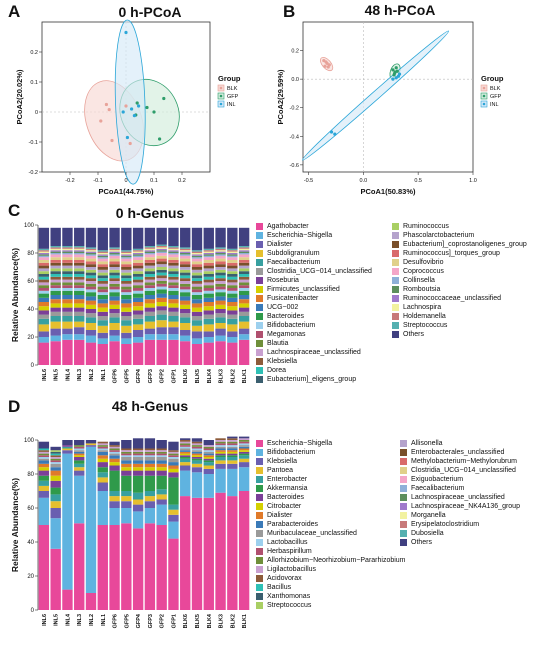 This screenshot has height=645, width=550. I want to click on x-tick-label: GFP4, so click(139, 375).